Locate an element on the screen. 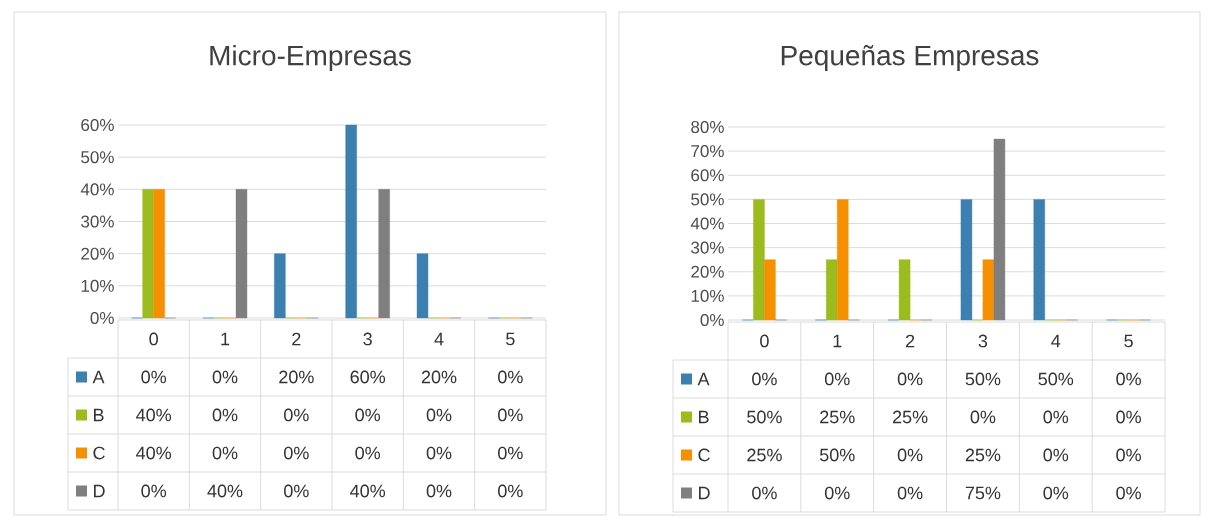 This screenshot has height=520, width=1212. chart-title: Pequeñas Empresas is located at coordinates (910, 58).